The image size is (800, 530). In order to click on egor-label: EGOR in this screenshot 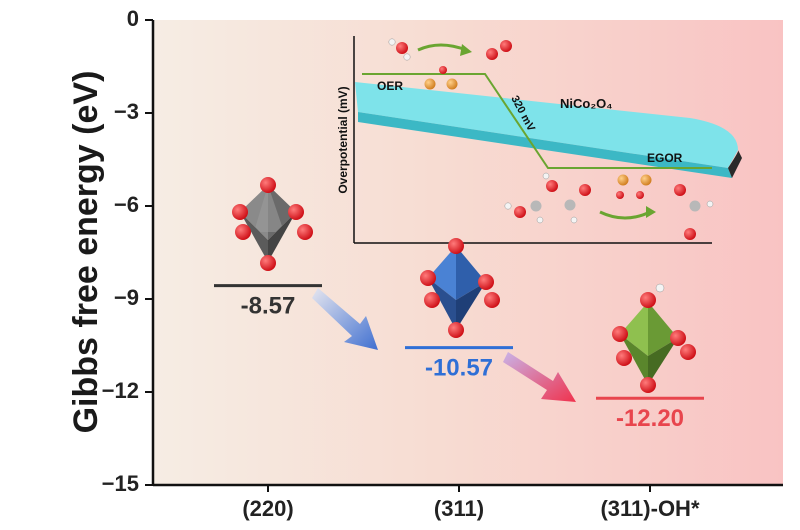, I will do `click(665, 158)`.